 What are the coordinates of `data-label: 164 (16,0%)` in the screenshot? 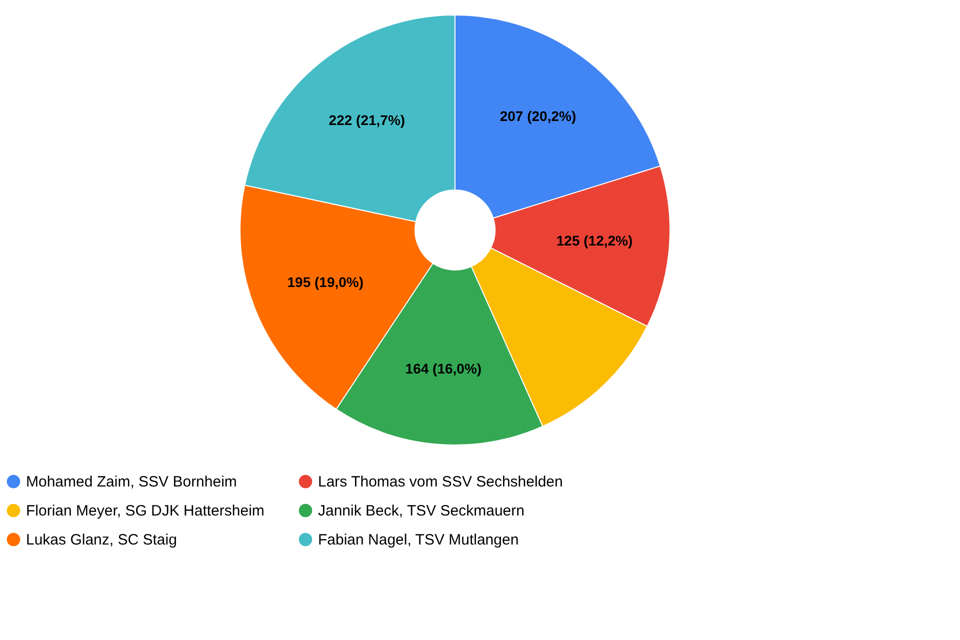 It's located at (443, 368).